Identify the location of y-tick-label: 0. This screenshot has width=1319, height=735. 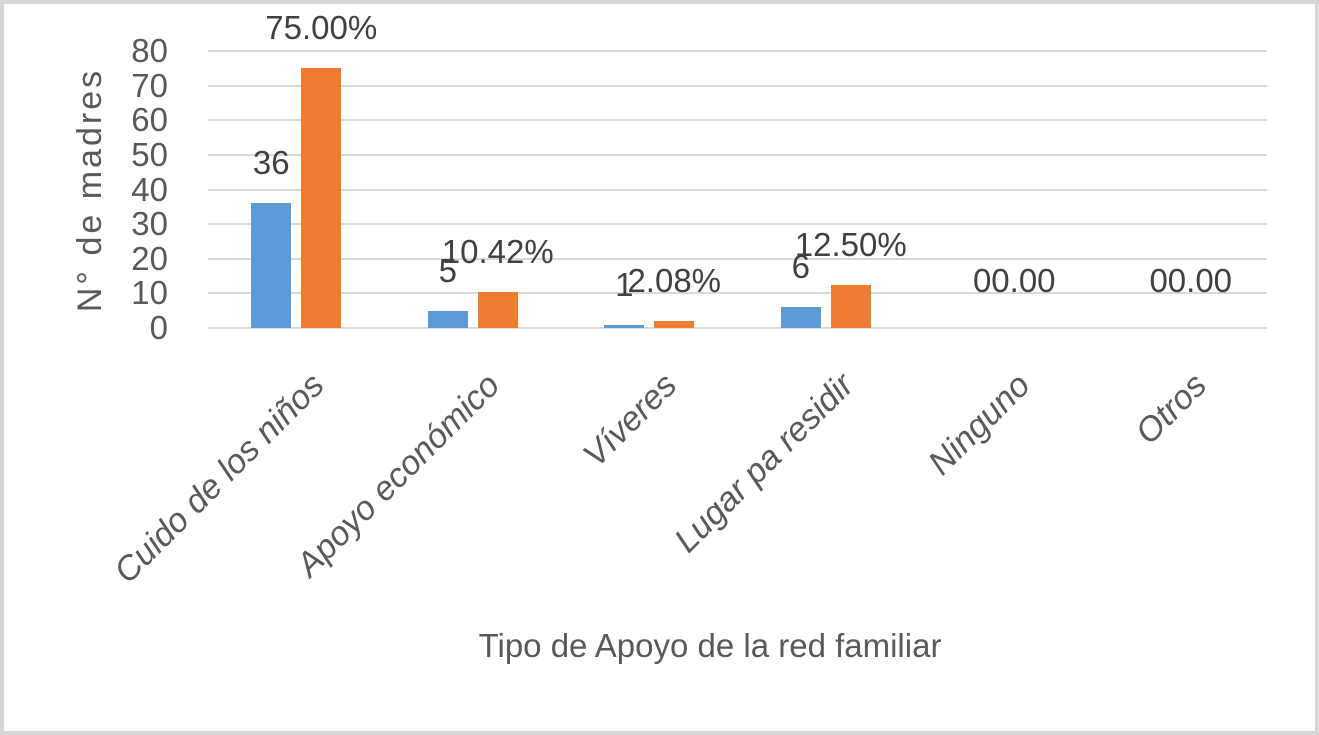
(158, 327).